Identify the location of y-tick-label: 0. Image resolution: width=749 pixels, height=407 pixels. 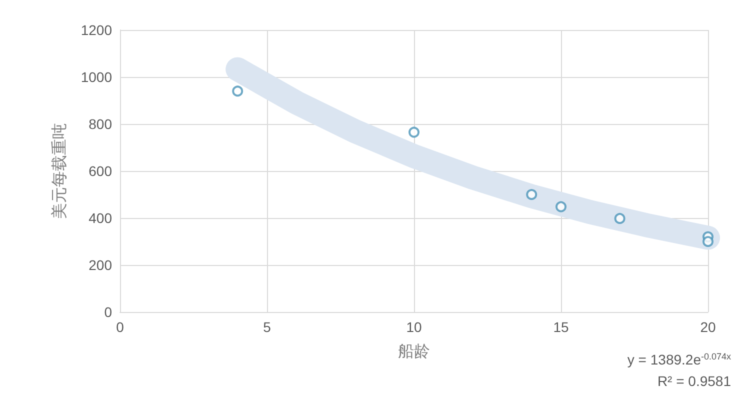
(108, 312).